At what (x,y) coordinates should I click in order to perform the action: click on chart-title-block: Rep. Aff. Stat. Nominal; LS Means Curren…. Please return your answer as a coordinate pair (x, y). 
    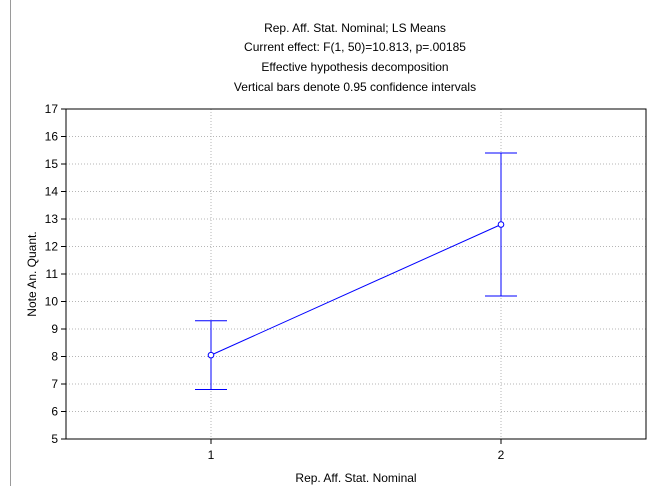
    Looking at the image, I should click on (355, 57).